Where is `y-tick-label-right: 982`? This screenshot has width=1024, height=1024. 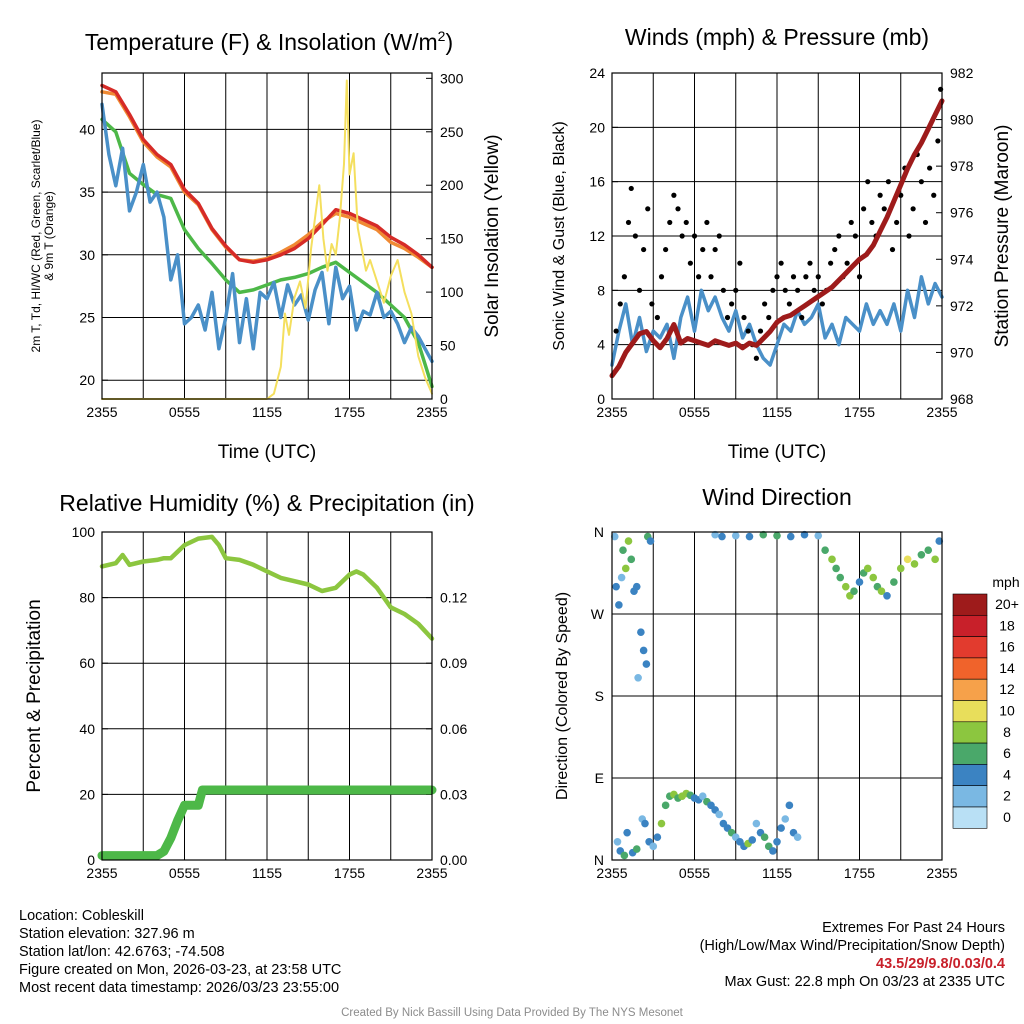
y-tick-label-right: 982 is located at coordinates (962, 73).